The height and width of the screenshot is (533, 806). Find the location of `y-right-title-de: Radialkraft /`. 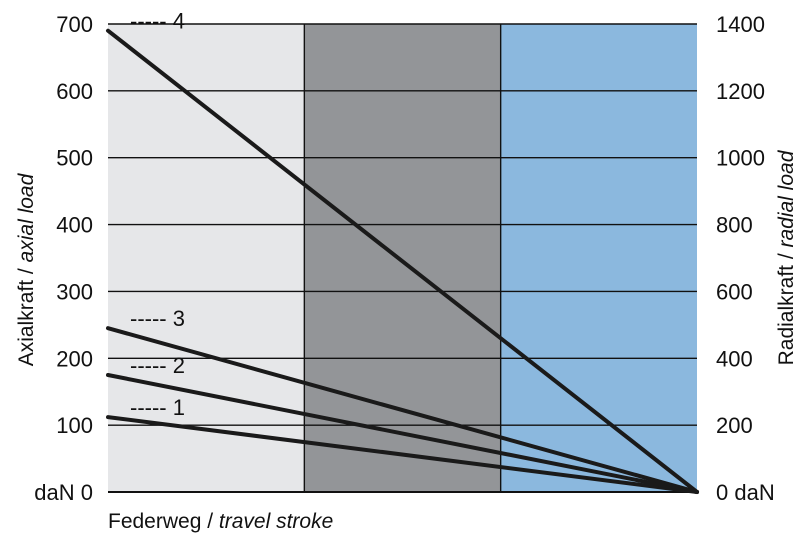

y-right-title-de: Radialkraft / is located at coordinates (786, 307).